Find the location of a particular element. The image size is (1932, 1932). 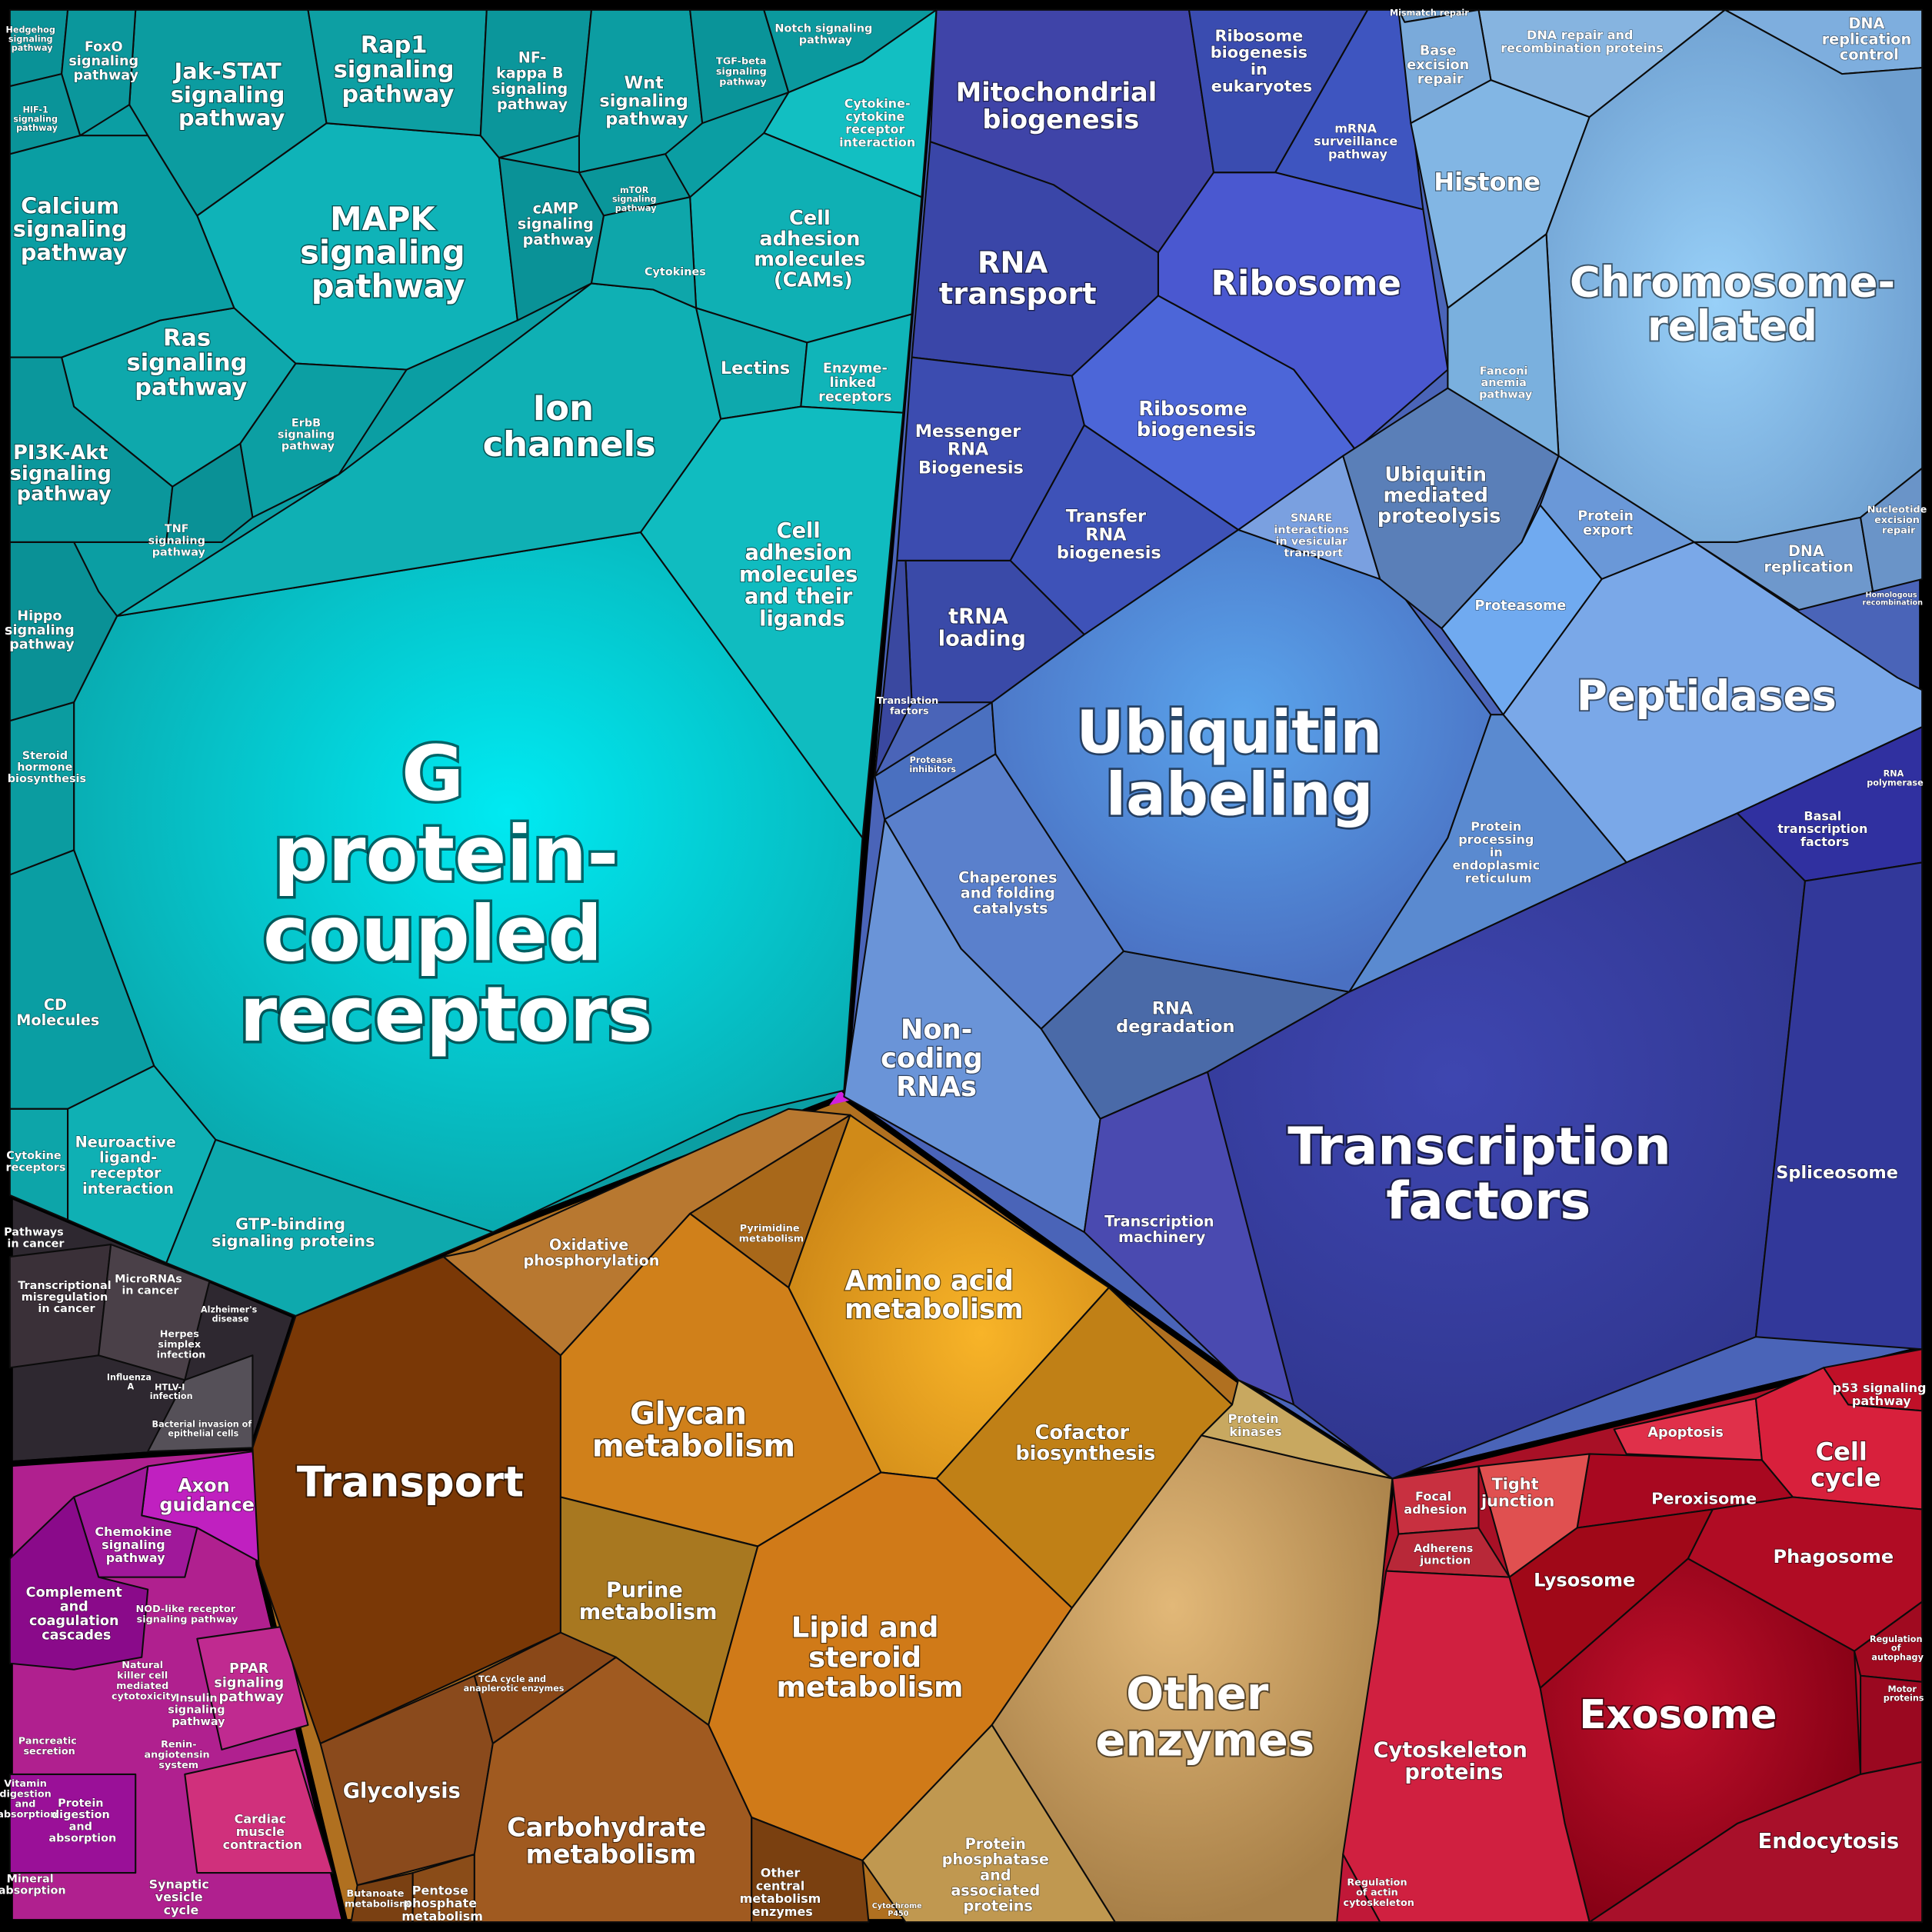

cell-label: Translation factors is located at coordinates (909, 706).